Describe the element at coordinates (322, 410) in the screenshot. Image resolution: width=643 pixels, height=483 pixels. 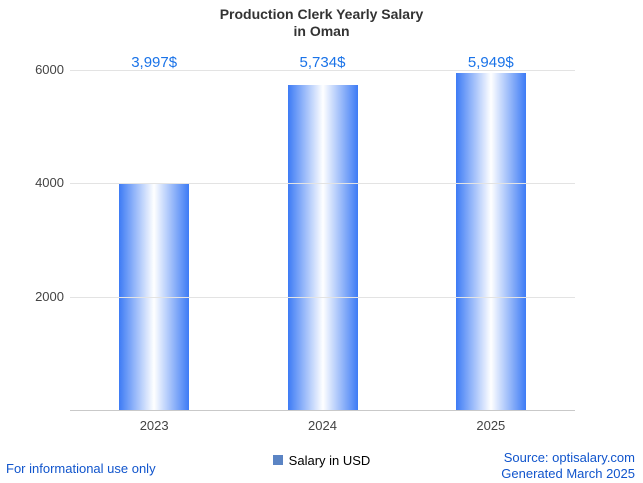
I see `x-axis-line` at that location.